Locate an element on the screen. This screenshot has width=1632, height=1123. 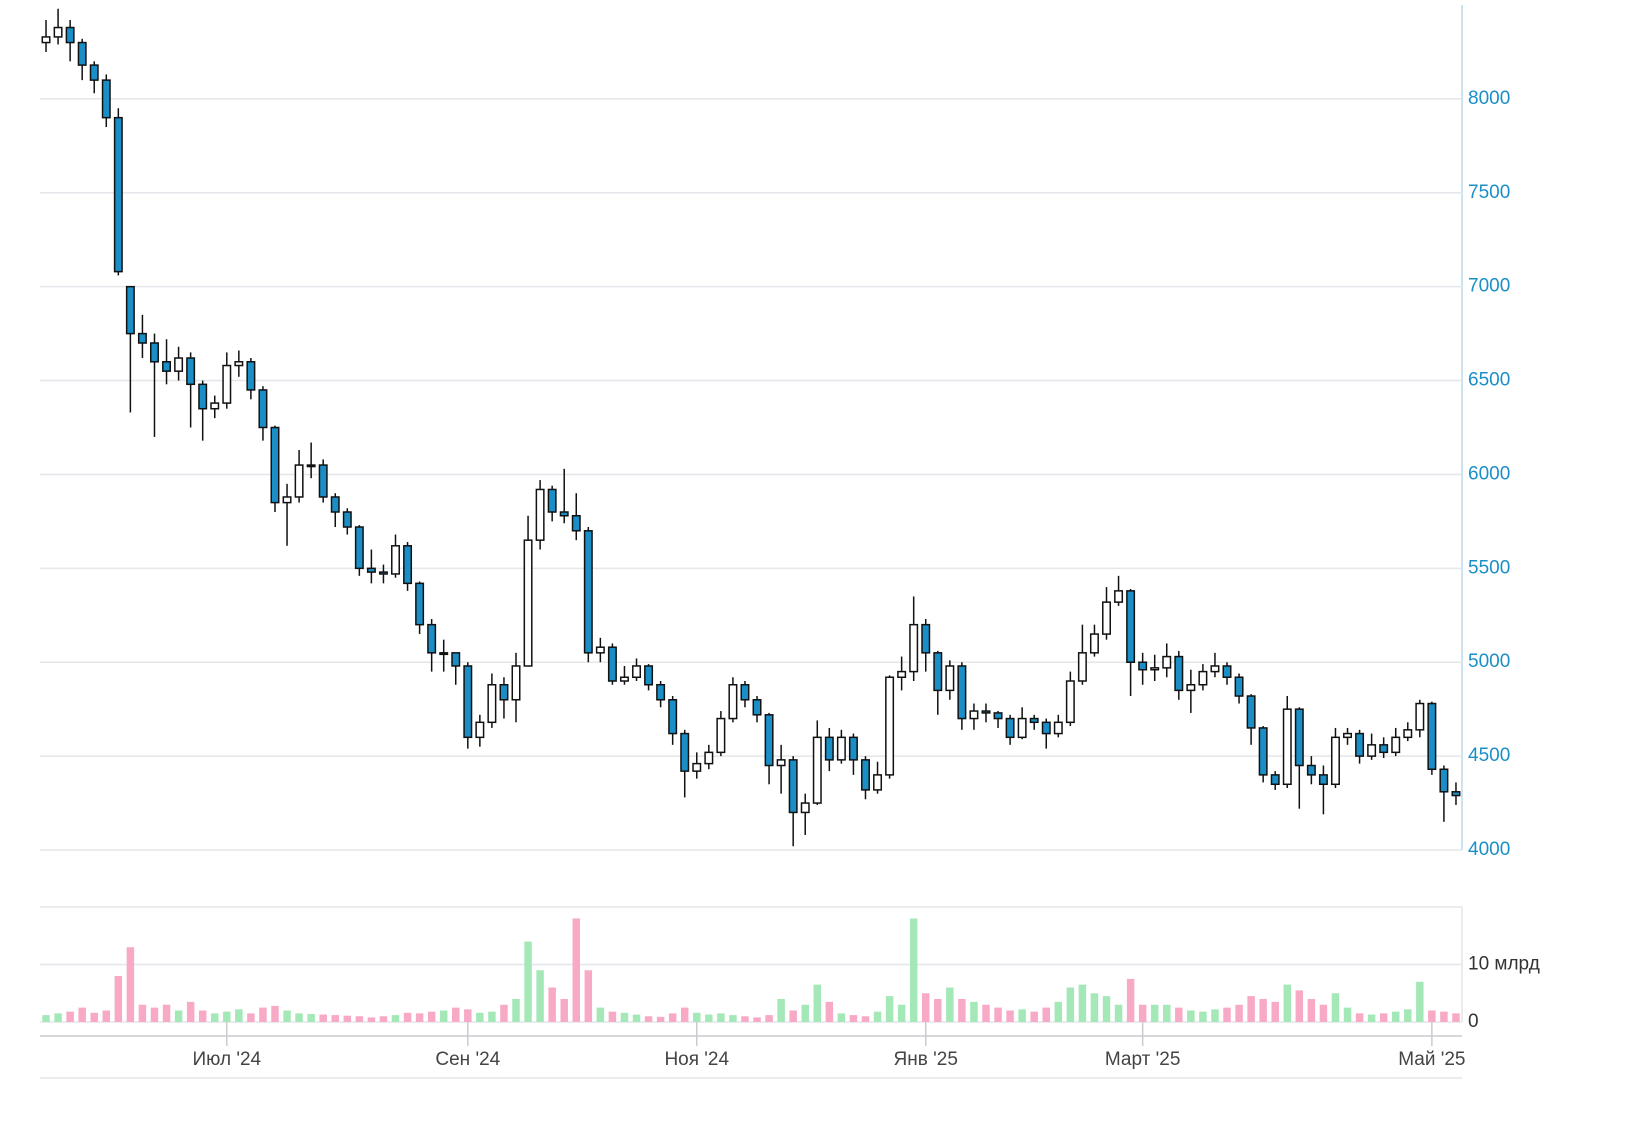
x-tick-label: Сен '24 is located at coordinates (467, 1059).